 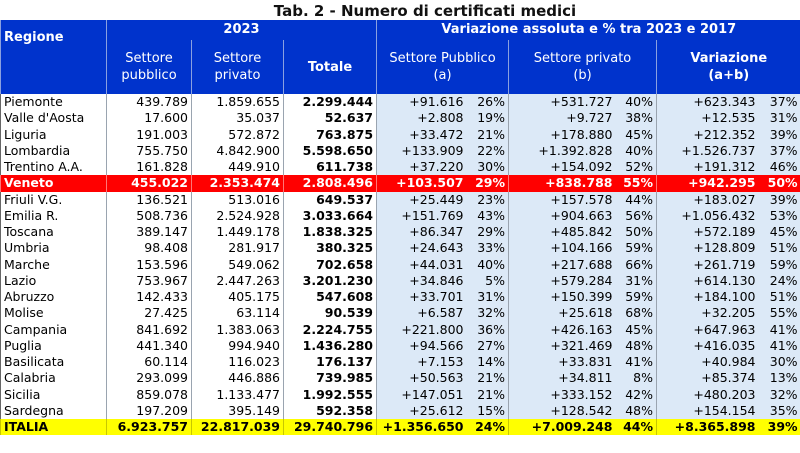 What do you see at coordinates (149, 199) in the screenshot?
I see `cell-pubblico: 136.521` at bounding box center [149, 199].